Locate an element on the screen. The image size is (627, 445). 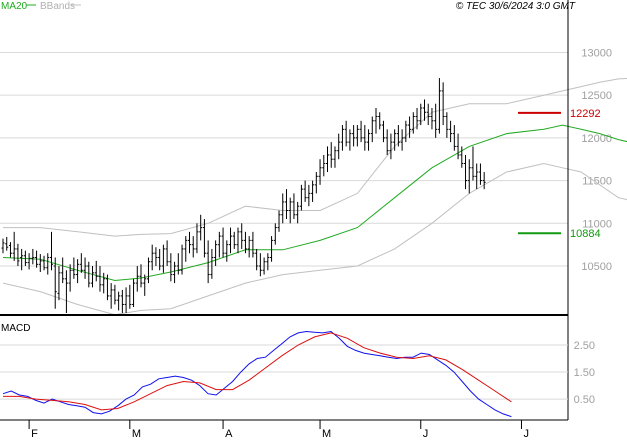
price-tick-label: 12000 is located at coordinates (596, 139).